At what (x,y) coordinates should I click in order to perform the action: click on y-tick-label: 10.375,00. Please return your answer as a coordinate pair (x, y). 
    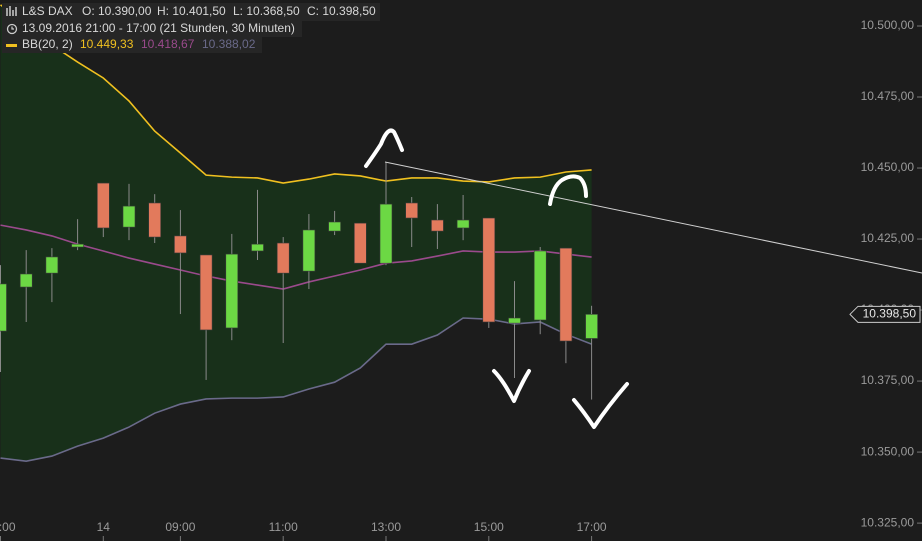
    Looking at the image, I should click on (888, 380).